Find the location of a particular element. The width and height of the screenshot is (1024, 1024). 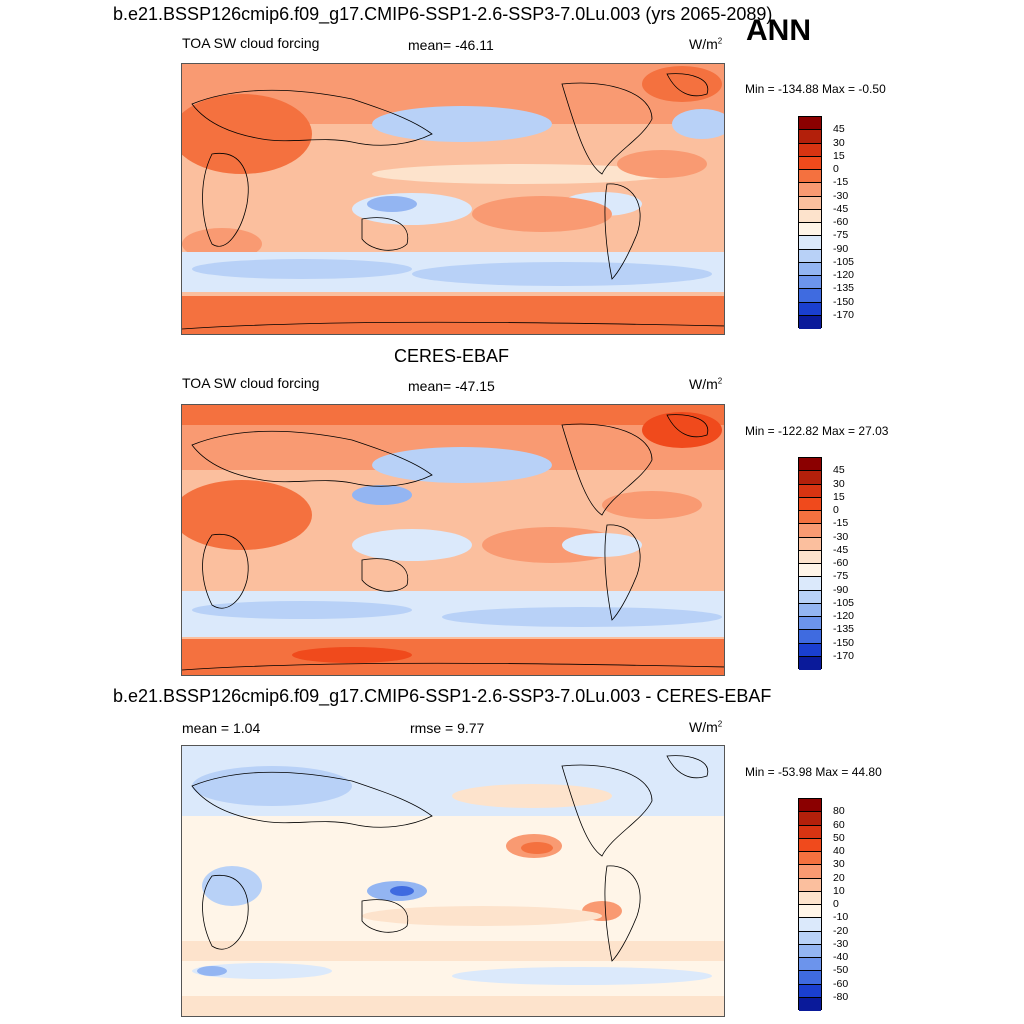

panel2-variable-label: TOA SW cloud forcing is located at coordinates (251, 383).